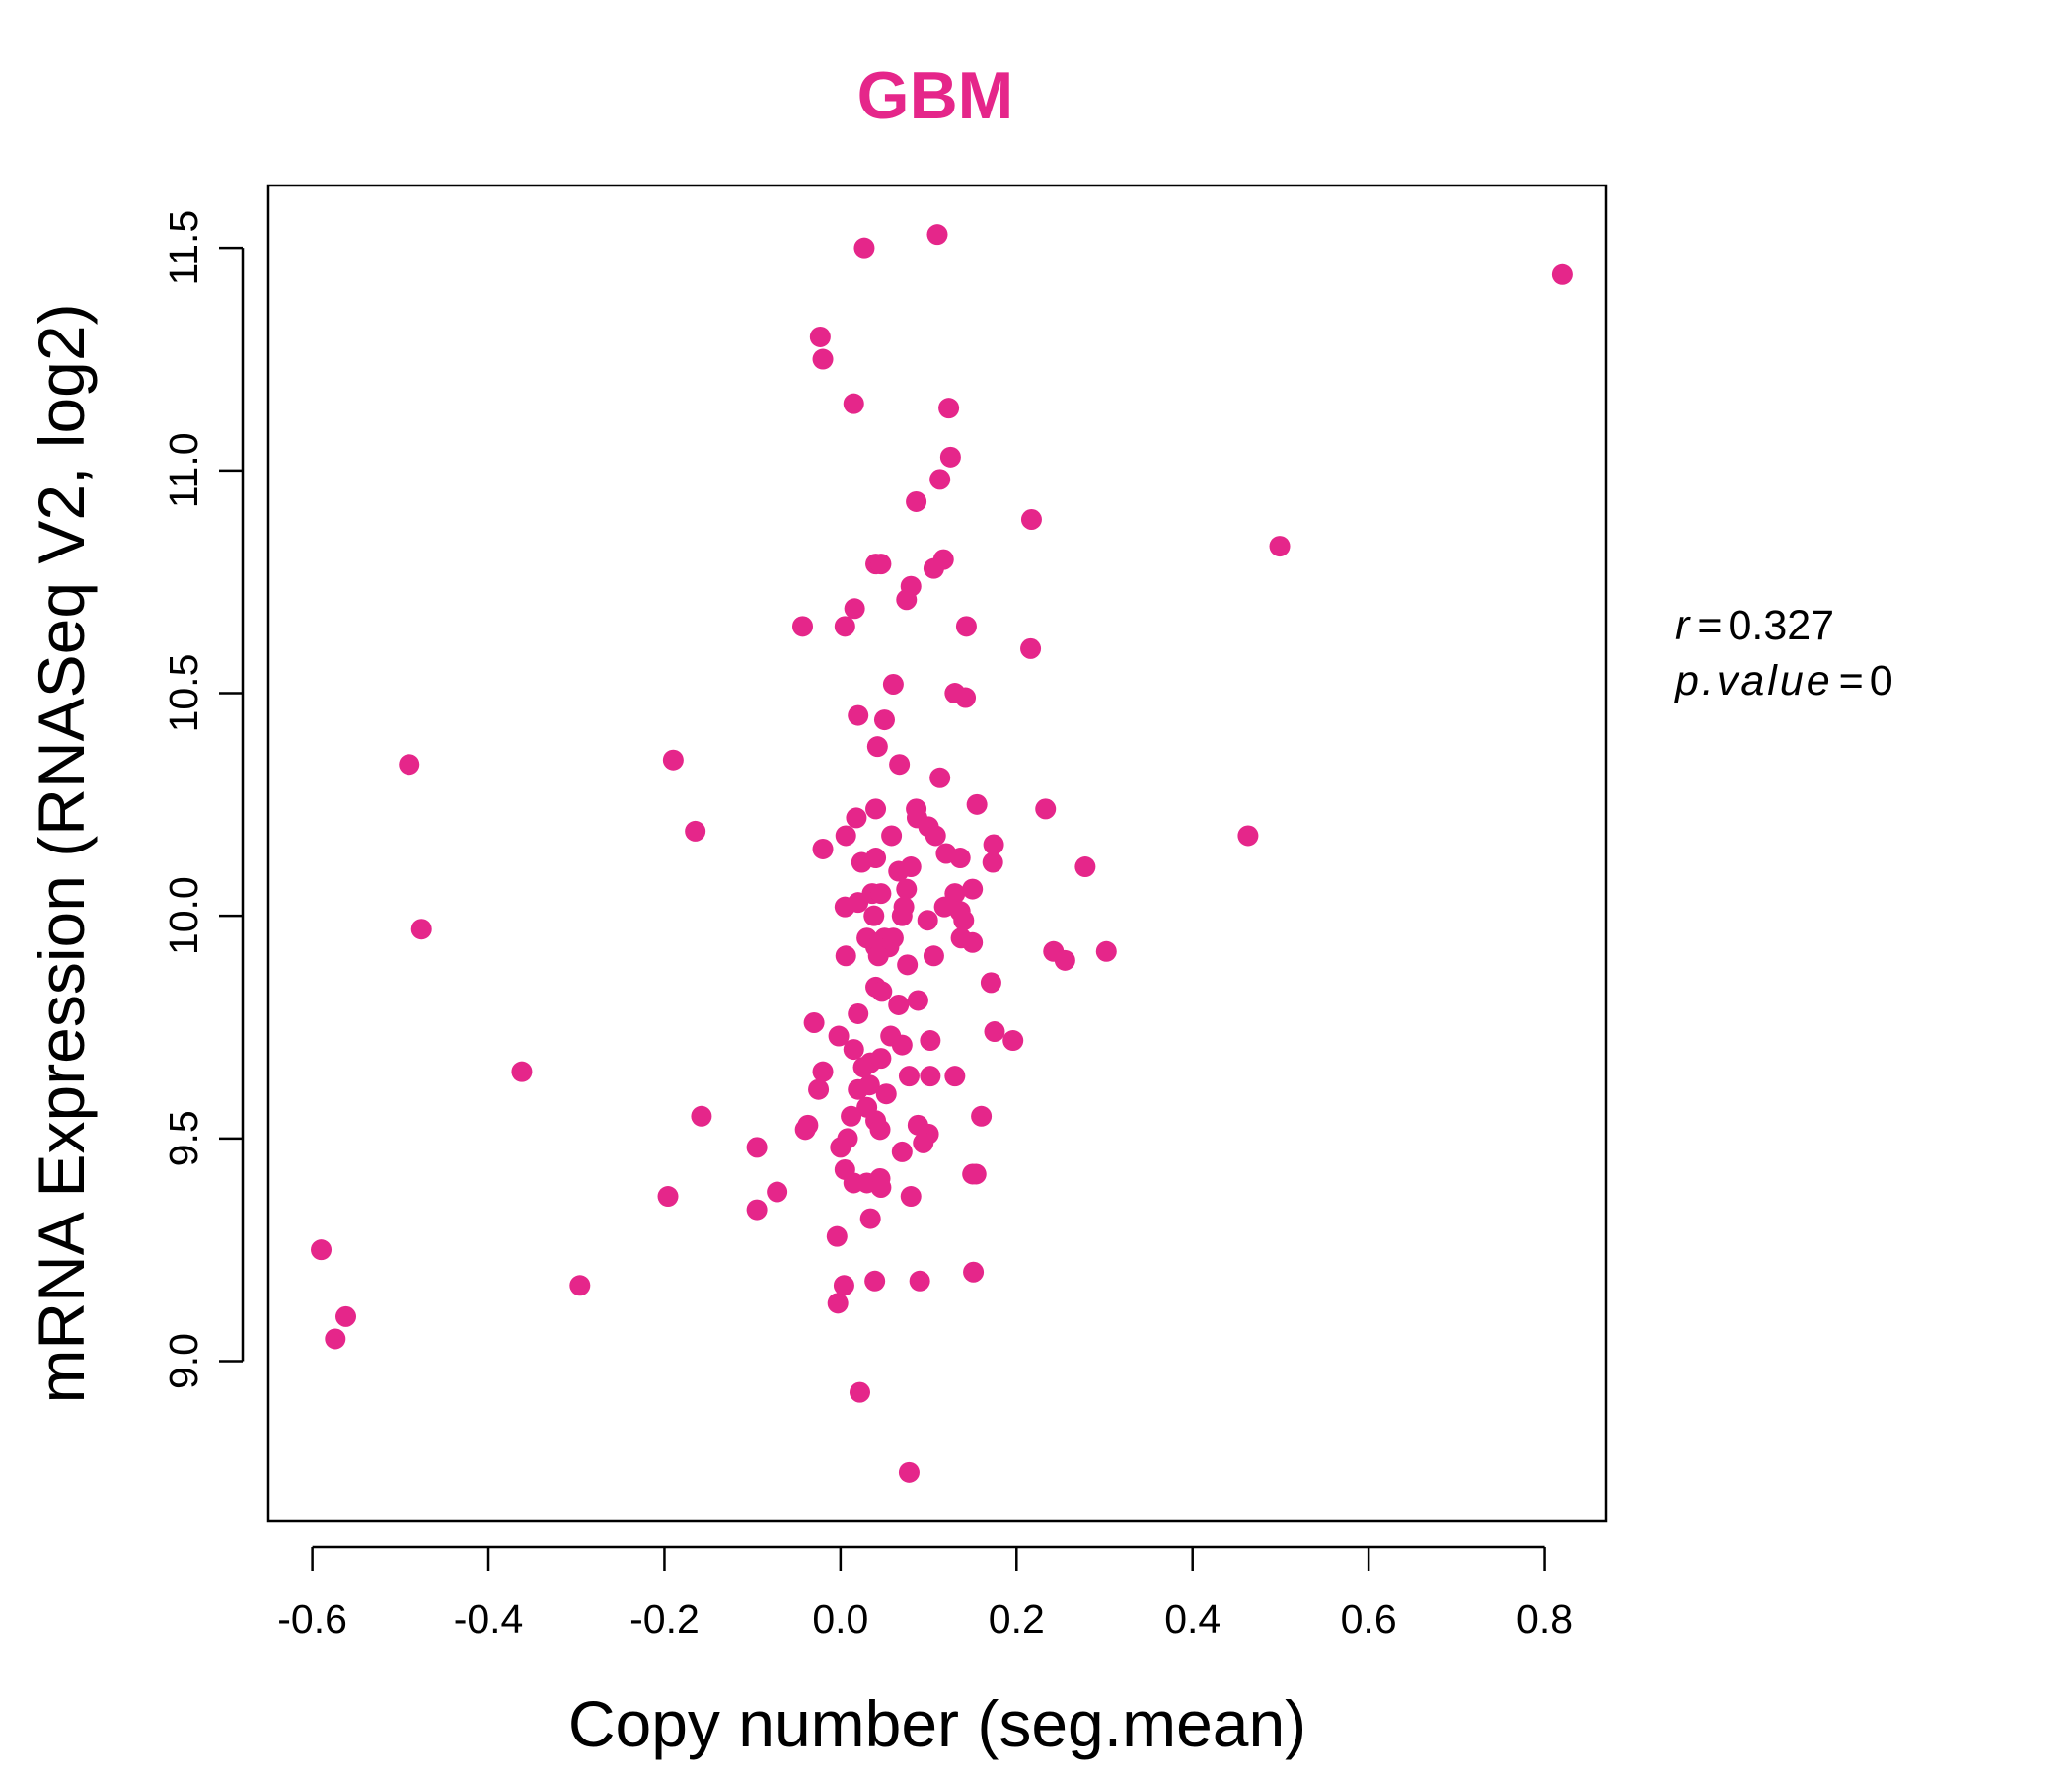 The width and height of the screenshot is (2072, 1776). What do you see at coordinates (1781, 625) in the screenshot?
I see `r-value: 0.327` at bounding box center [1781, 625].